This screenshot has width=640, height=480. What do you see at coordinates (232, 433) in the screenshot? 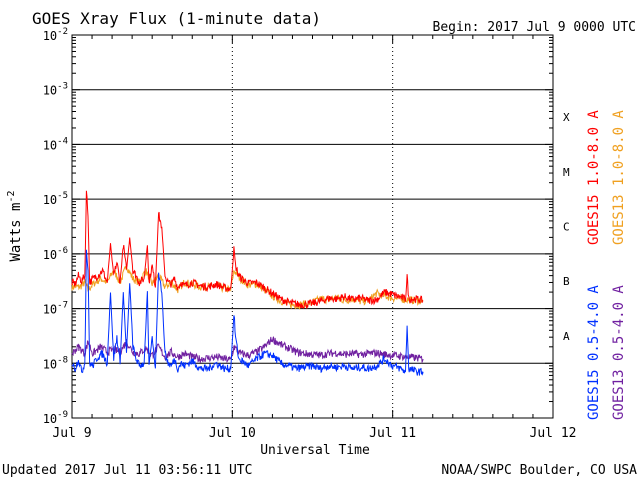
I see `x-tick-label: Jul 10` at bounding box center [232, 433].